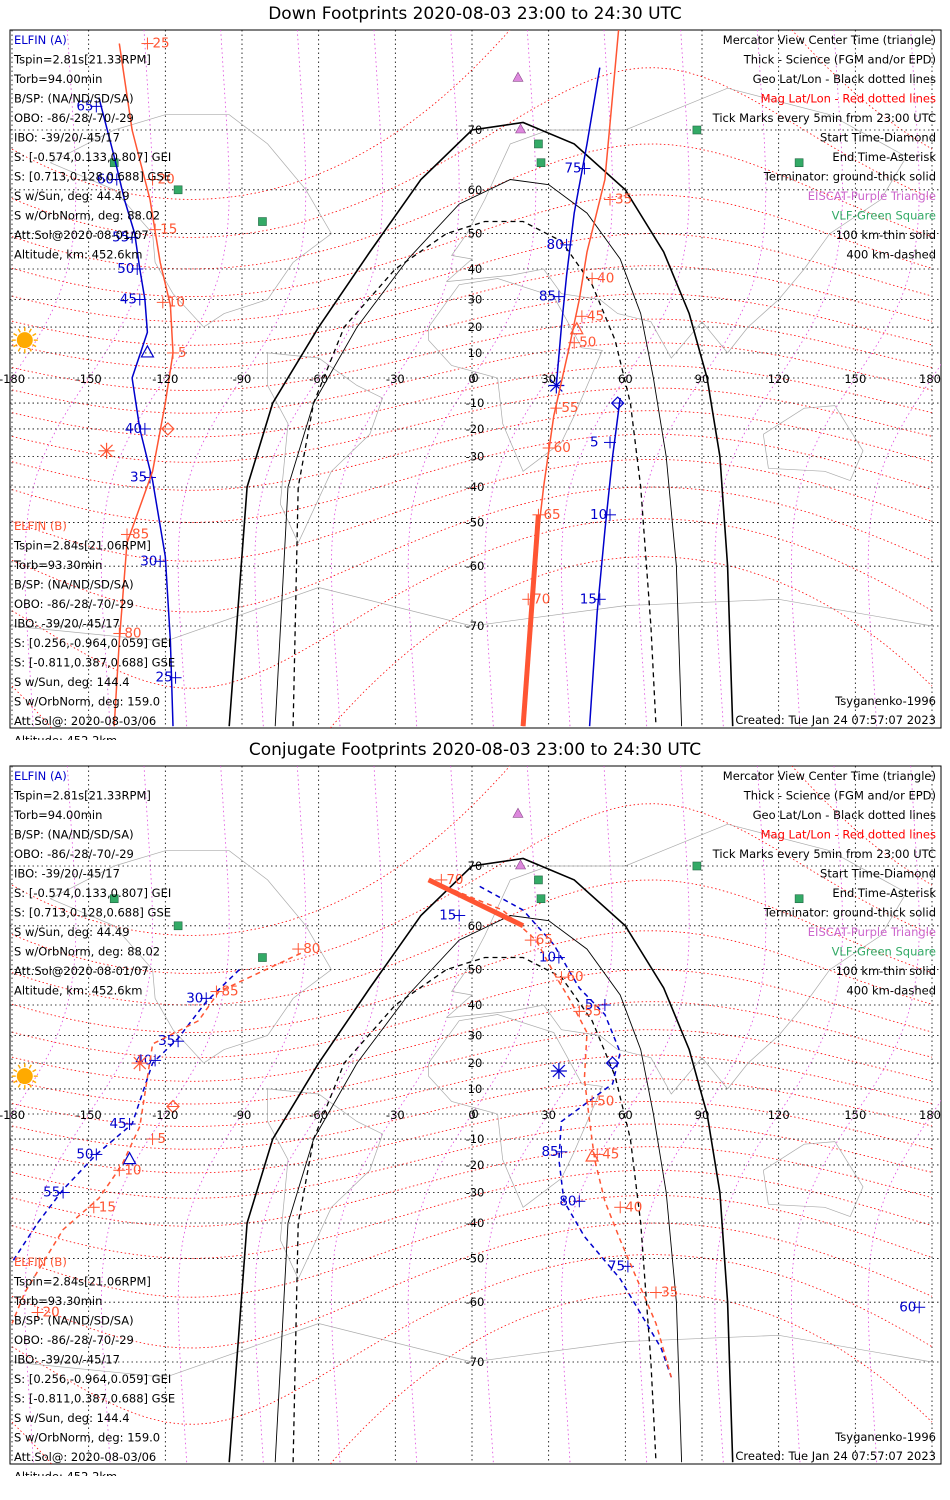  I want to click on tick-label: 5, so click(182, 353).